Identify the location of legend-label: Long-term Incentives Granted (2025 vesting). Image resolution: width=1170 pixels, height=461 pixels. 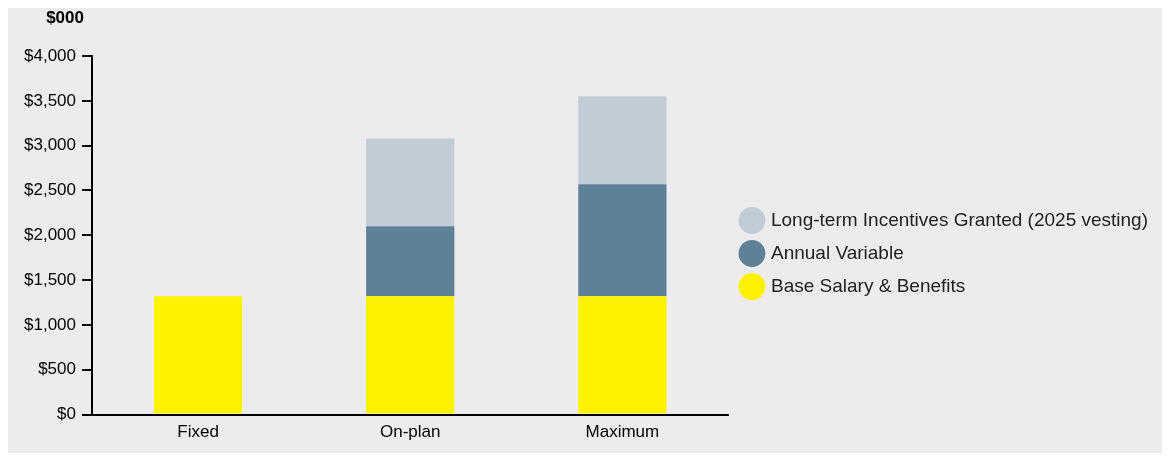
(959, 219).